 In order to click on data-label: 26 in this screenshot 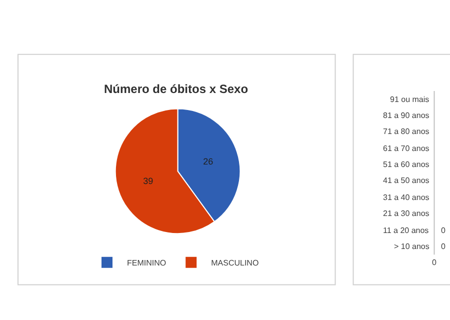, I will do `click(208, 161)`.